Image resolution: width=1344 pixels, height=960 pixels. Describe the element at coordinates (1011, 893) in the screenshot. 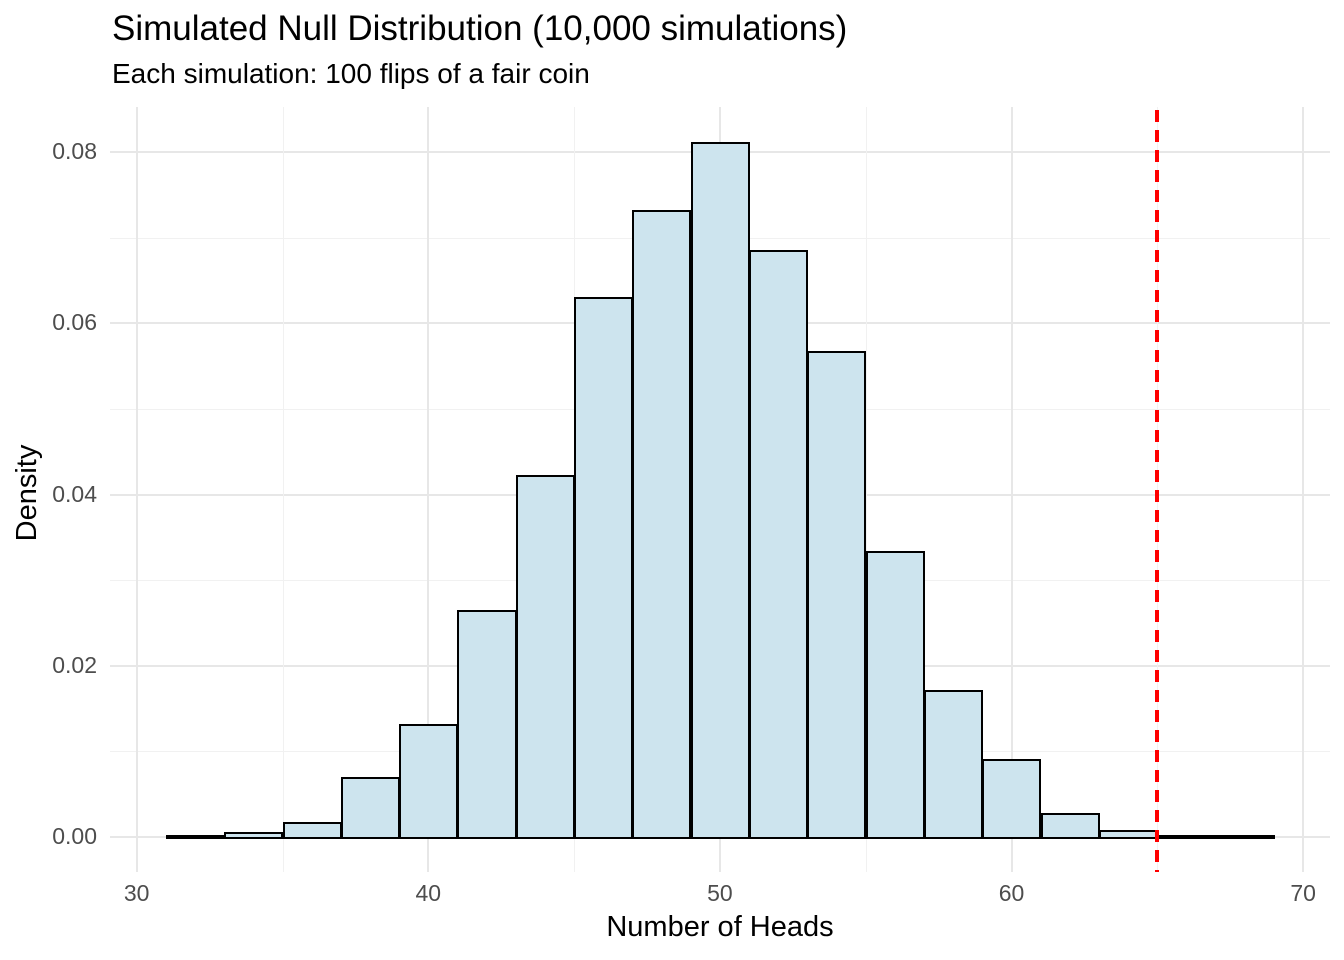

I see `x-tick-label: 60` at that location.